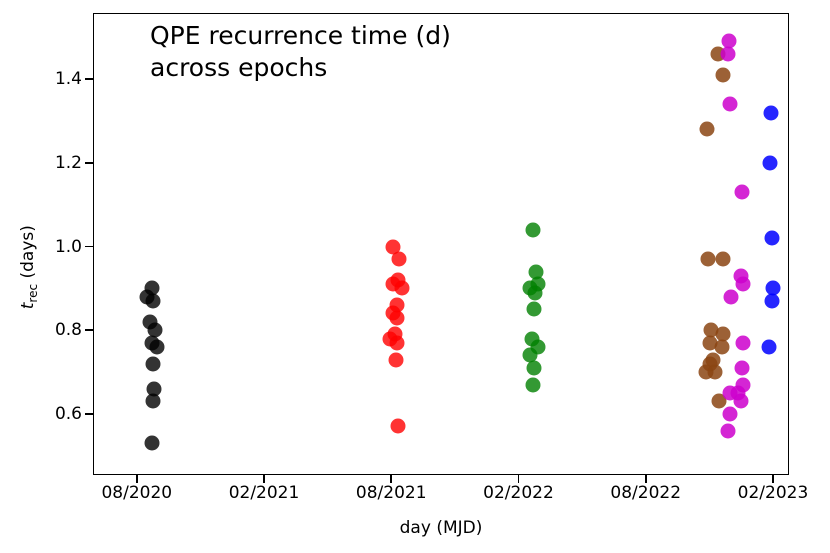 This screenshot has height=553, width=830. I want to click on chart-title-line2: across epochs, so click(239, 67).